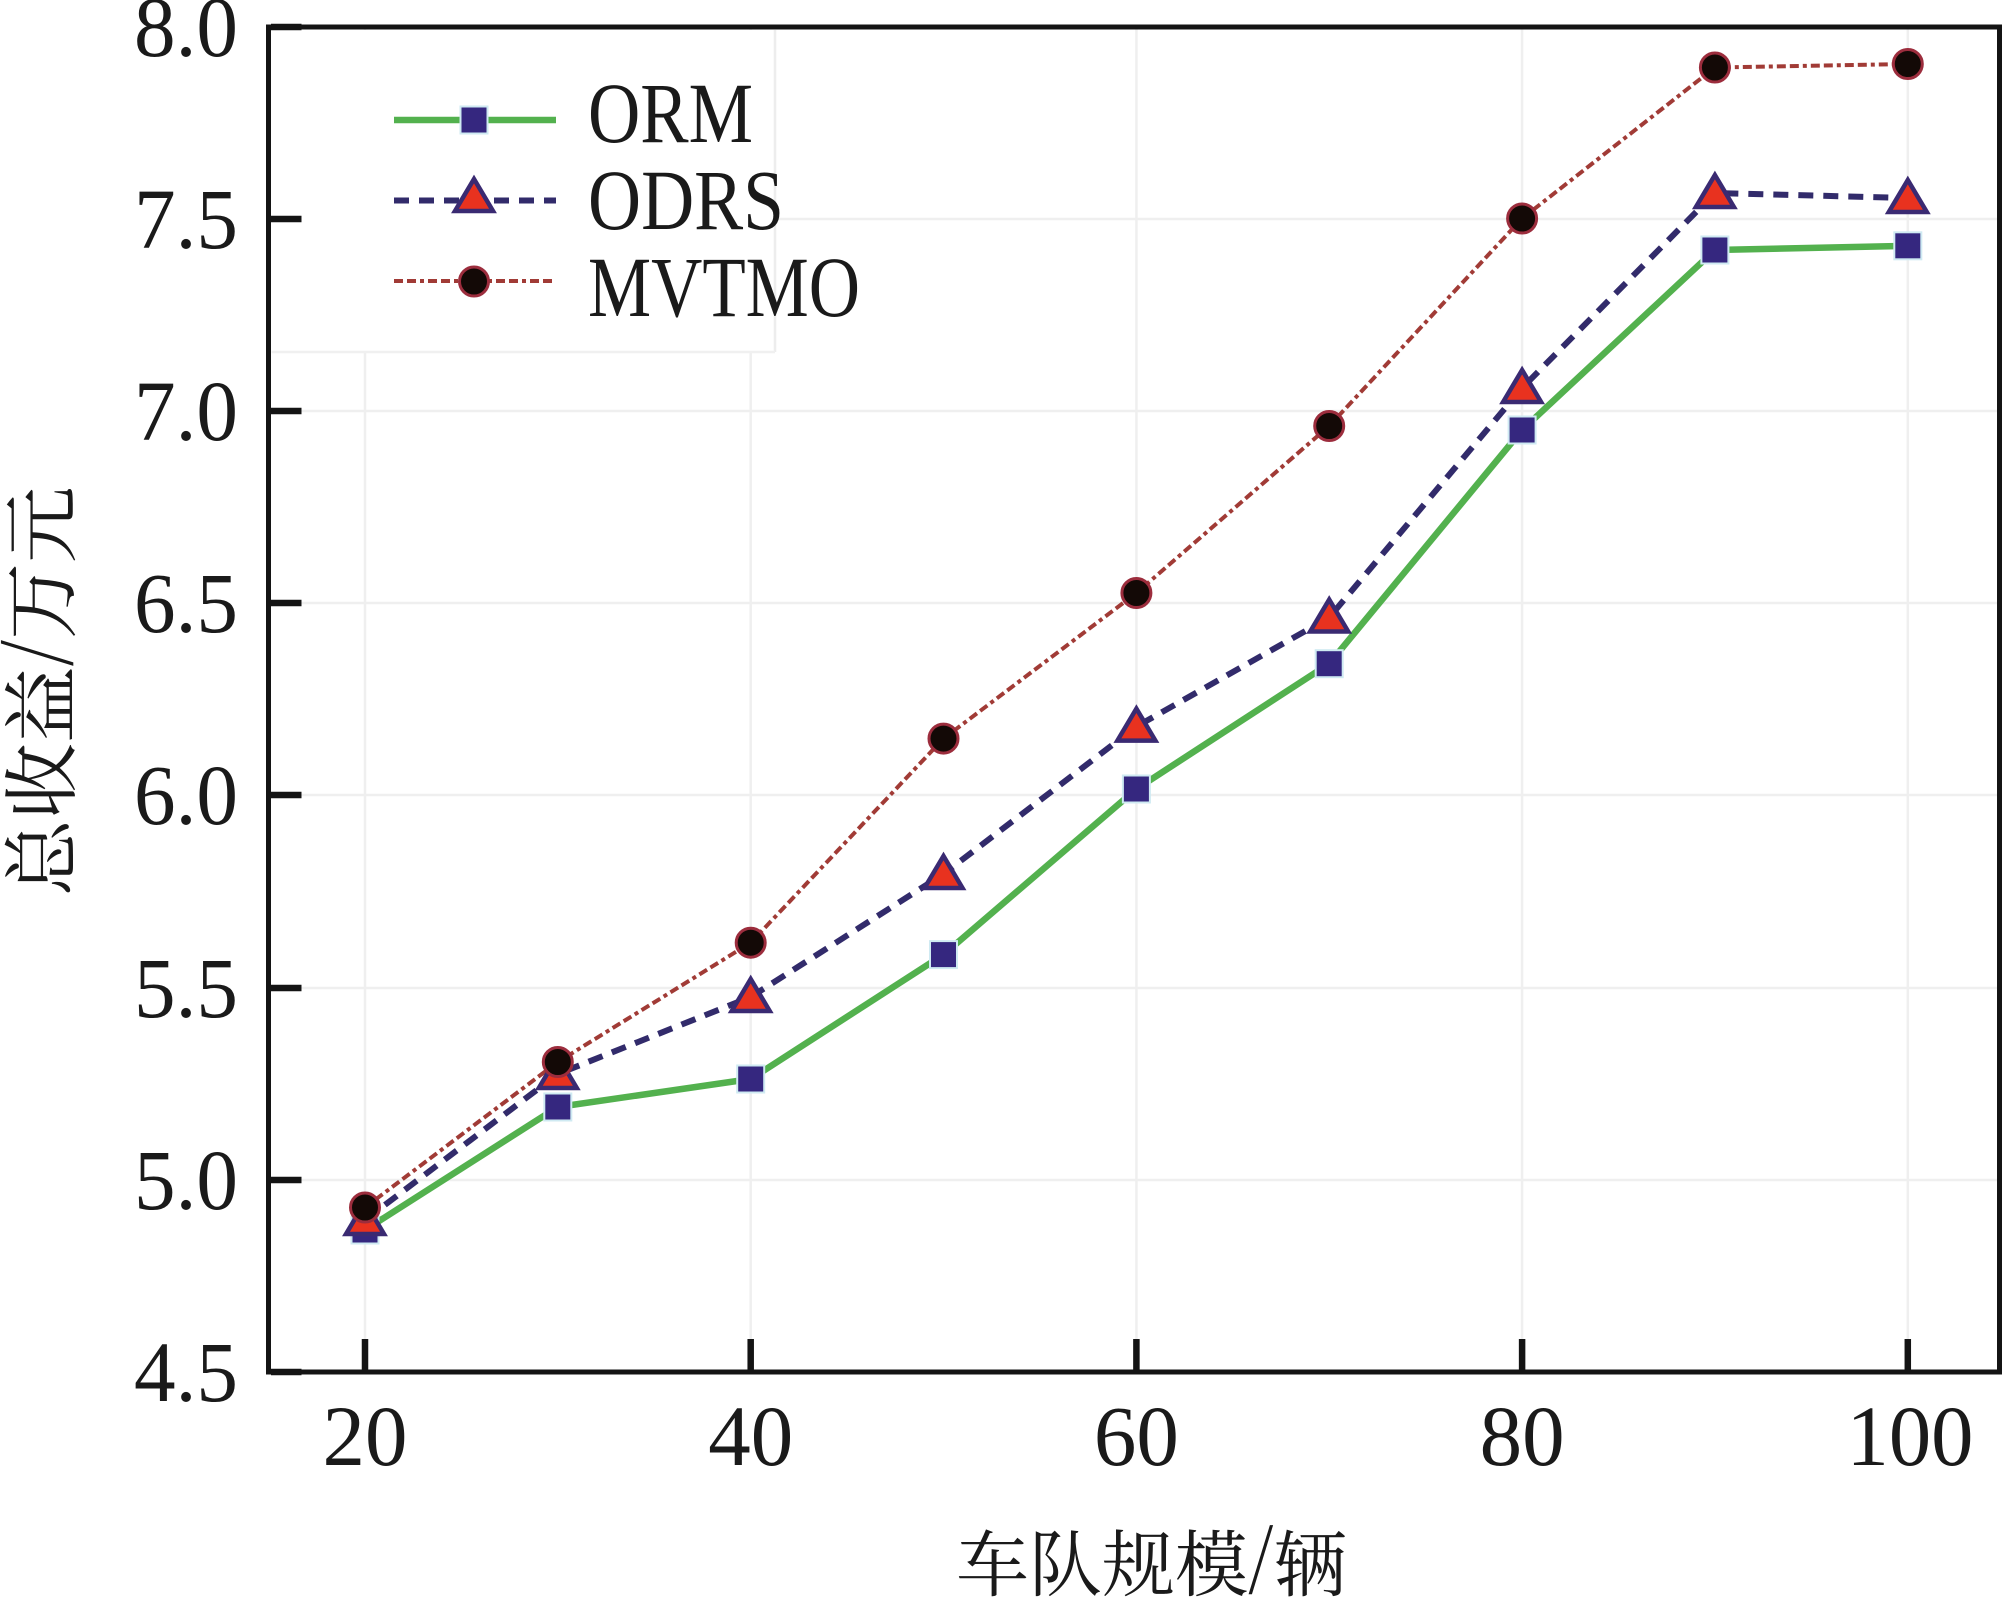 This screenshot has height=1604, width=2007. What do you see at coordinates (1522, 1436) in the screenshot?
I see `svg-text: 80` at bounding box center [1522, 1436].